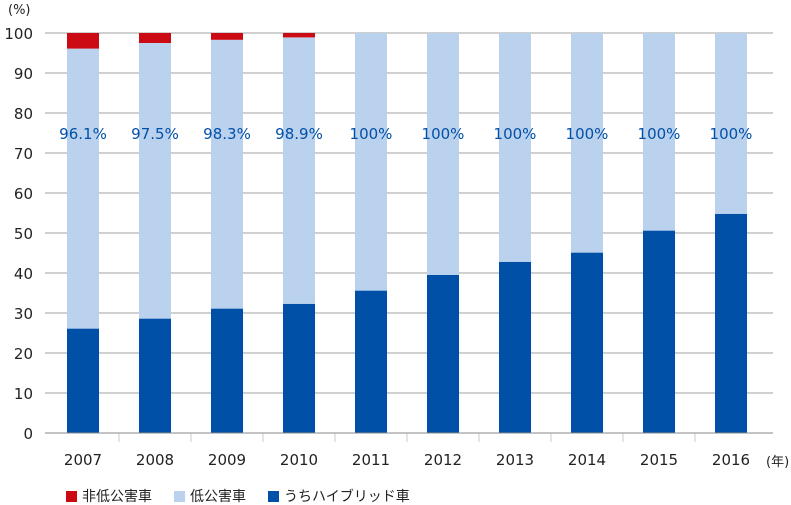 This screenshot has width=791, height=505. Describe the element at coordinates (23, 74) in the screenshot. I see `y-tick-label: 90` at that location.